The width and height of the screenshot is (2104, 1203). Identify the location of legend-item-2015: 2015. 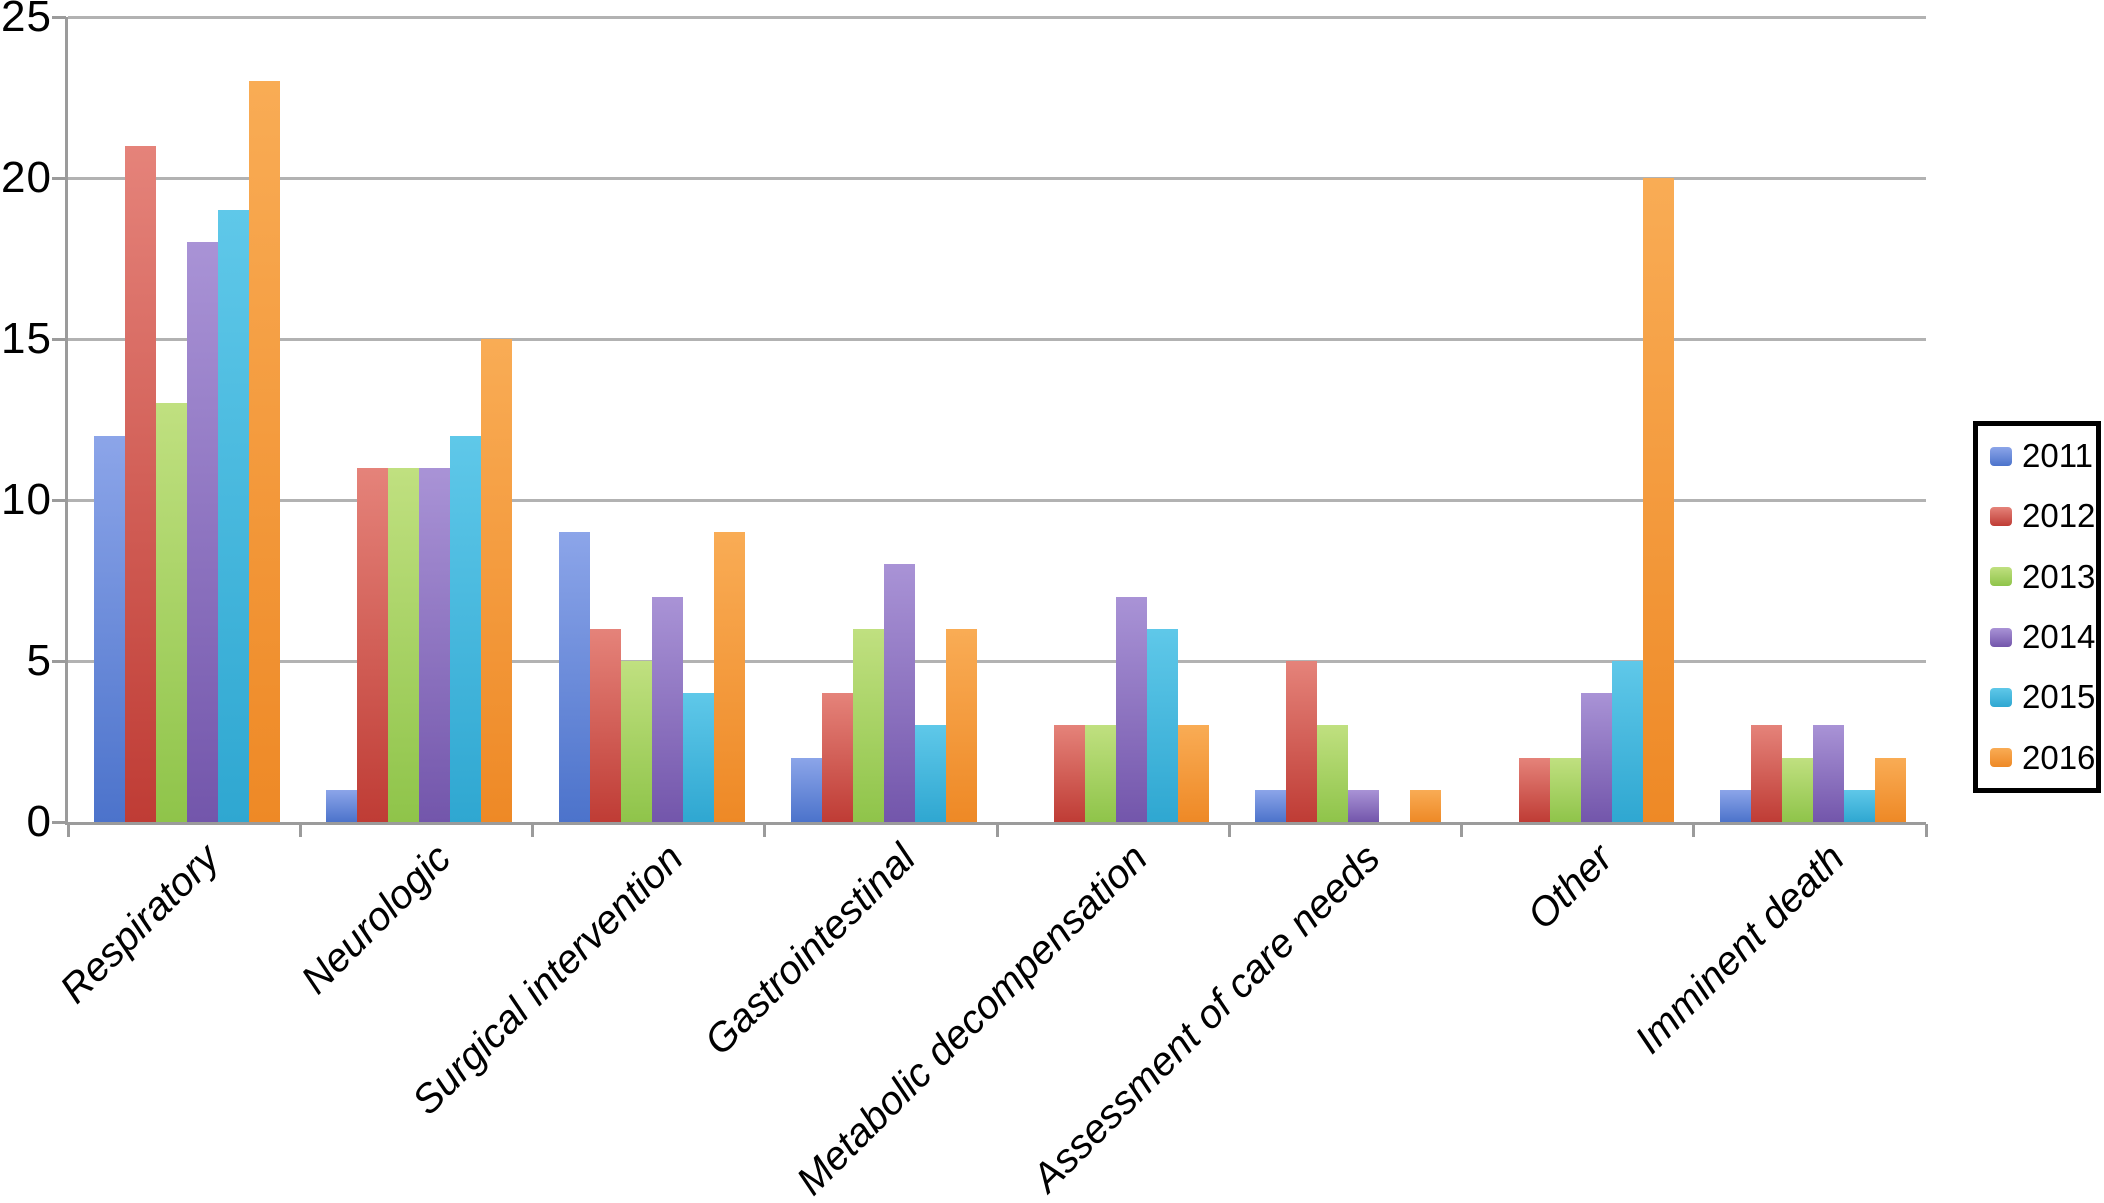
(2043, 697).